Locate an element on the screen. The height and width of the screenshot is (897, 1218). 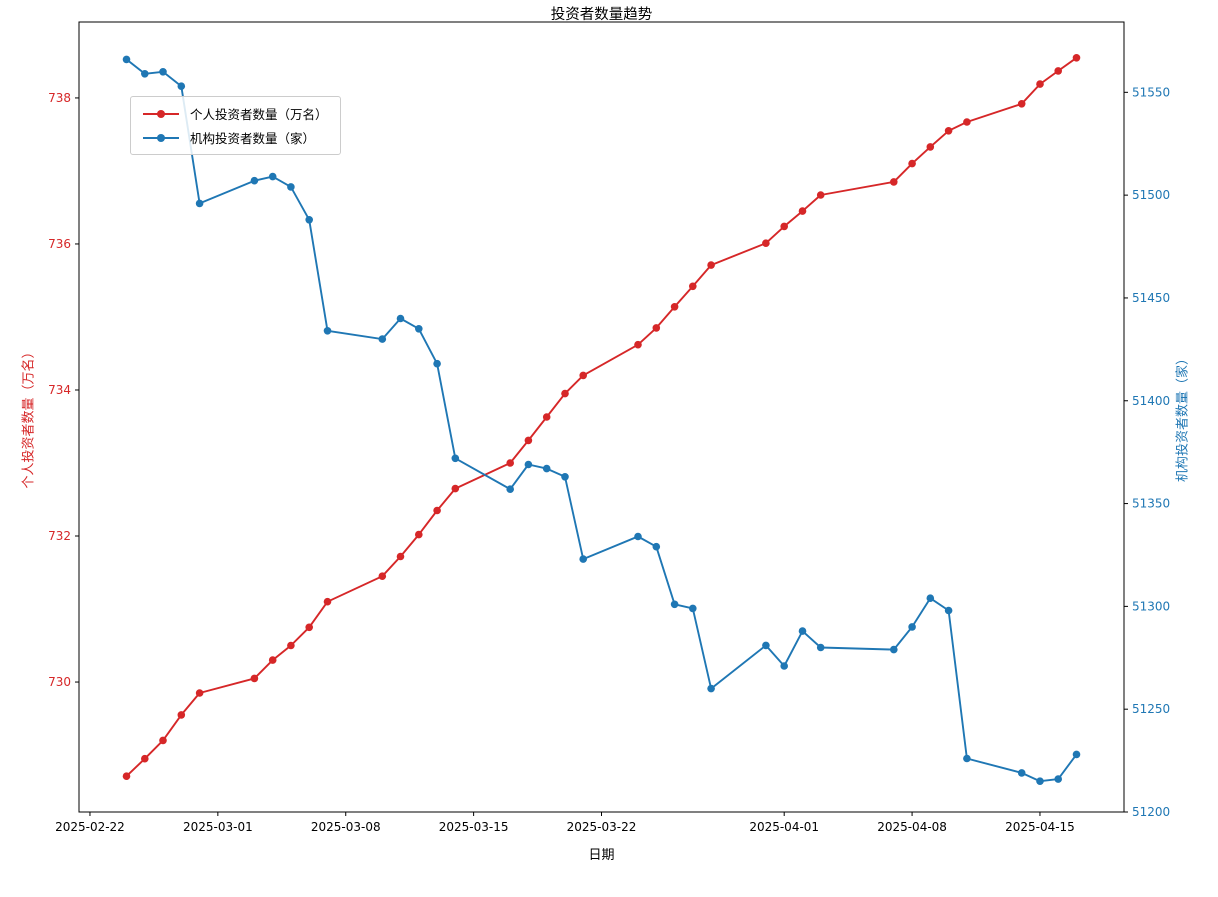
right-y-tick-label: 51250 is located at coordinates (1151, 709).